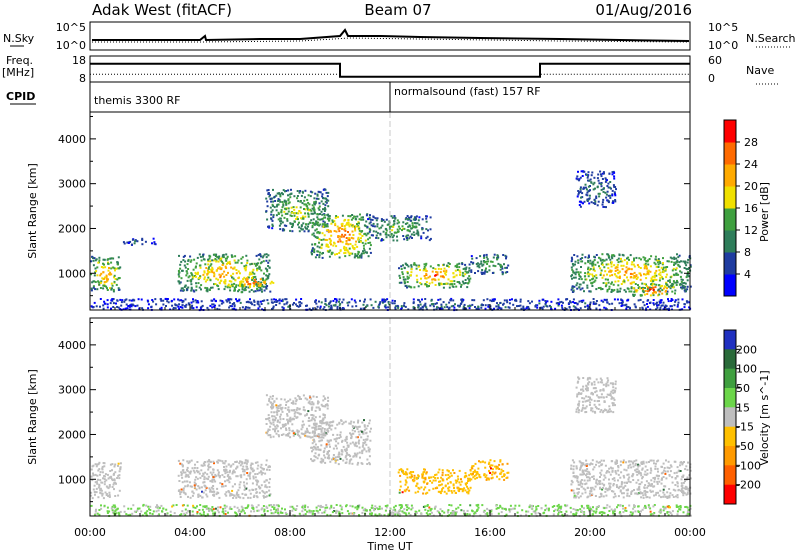 This screenshot has width=800, height=554. Describe the element at coordinates (751, 186) in the screenshot. I see `colorbar-tick-label: 20` at that location.